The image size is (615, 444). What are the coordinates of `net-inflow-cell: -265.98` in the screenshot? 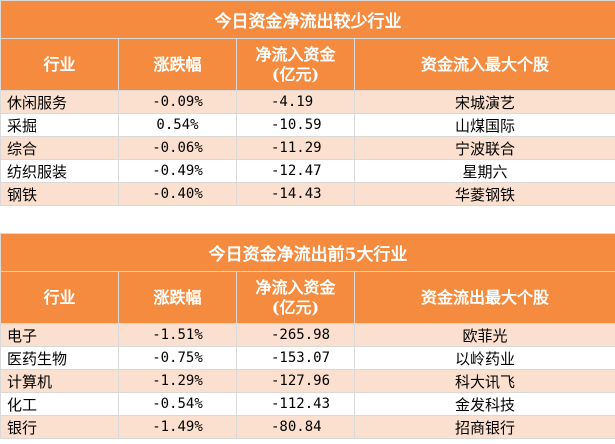 It's located at (295, 335).